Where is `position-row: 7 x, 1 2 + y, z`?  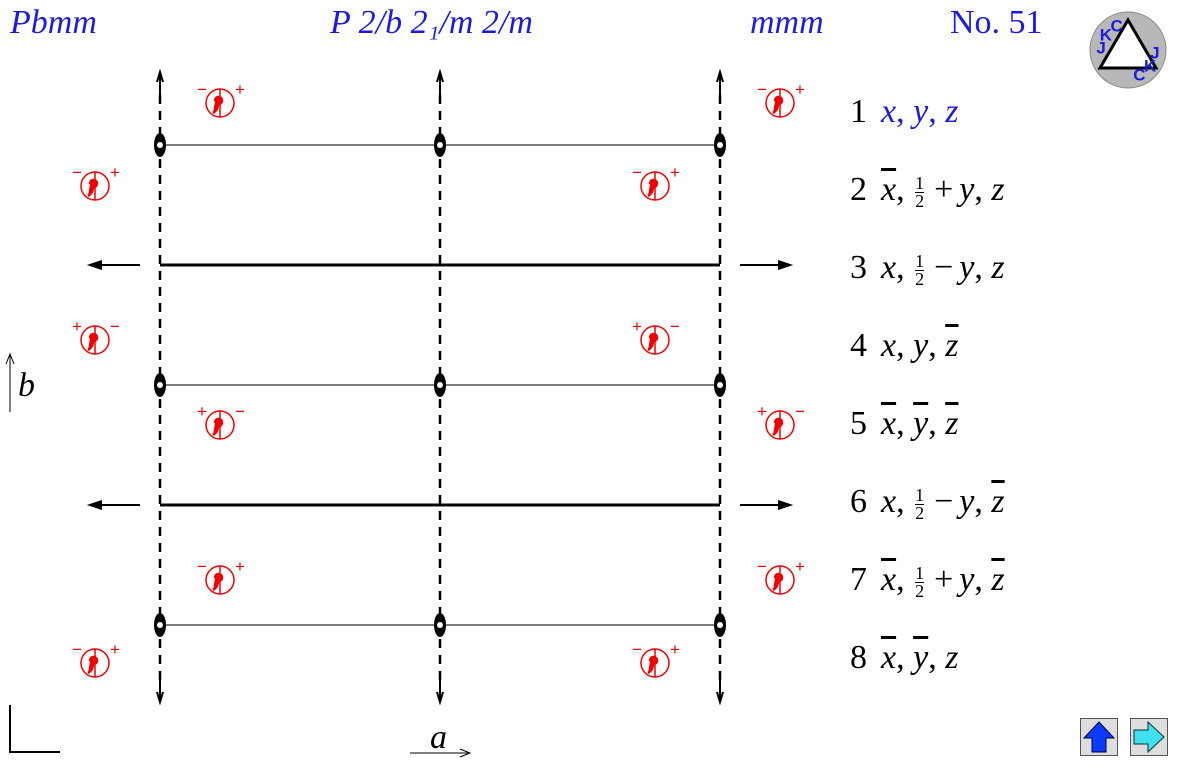
position-row: 7 x, 1 2 + y, z is located at coordinates (927, 580).